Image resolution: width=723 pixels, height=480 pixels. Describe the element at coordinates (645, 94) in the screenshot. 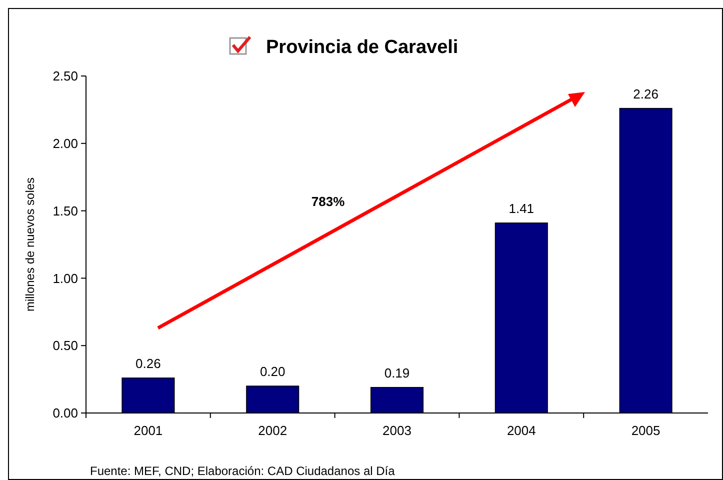

I see `data-label: 2.26` at that location.